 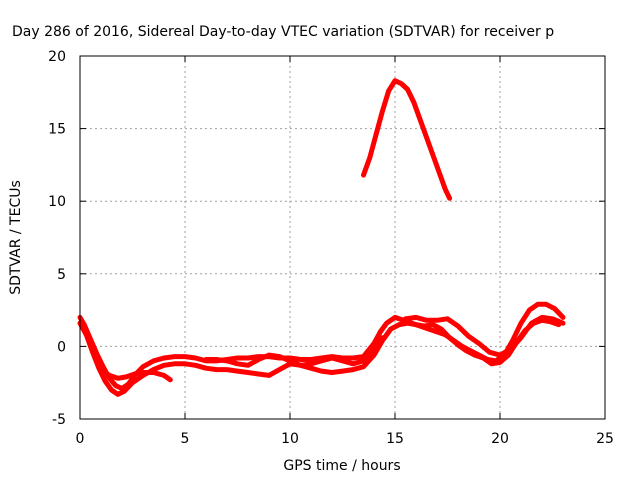 I want to click on y-tick-label: 15, so click(x=57, y=130).